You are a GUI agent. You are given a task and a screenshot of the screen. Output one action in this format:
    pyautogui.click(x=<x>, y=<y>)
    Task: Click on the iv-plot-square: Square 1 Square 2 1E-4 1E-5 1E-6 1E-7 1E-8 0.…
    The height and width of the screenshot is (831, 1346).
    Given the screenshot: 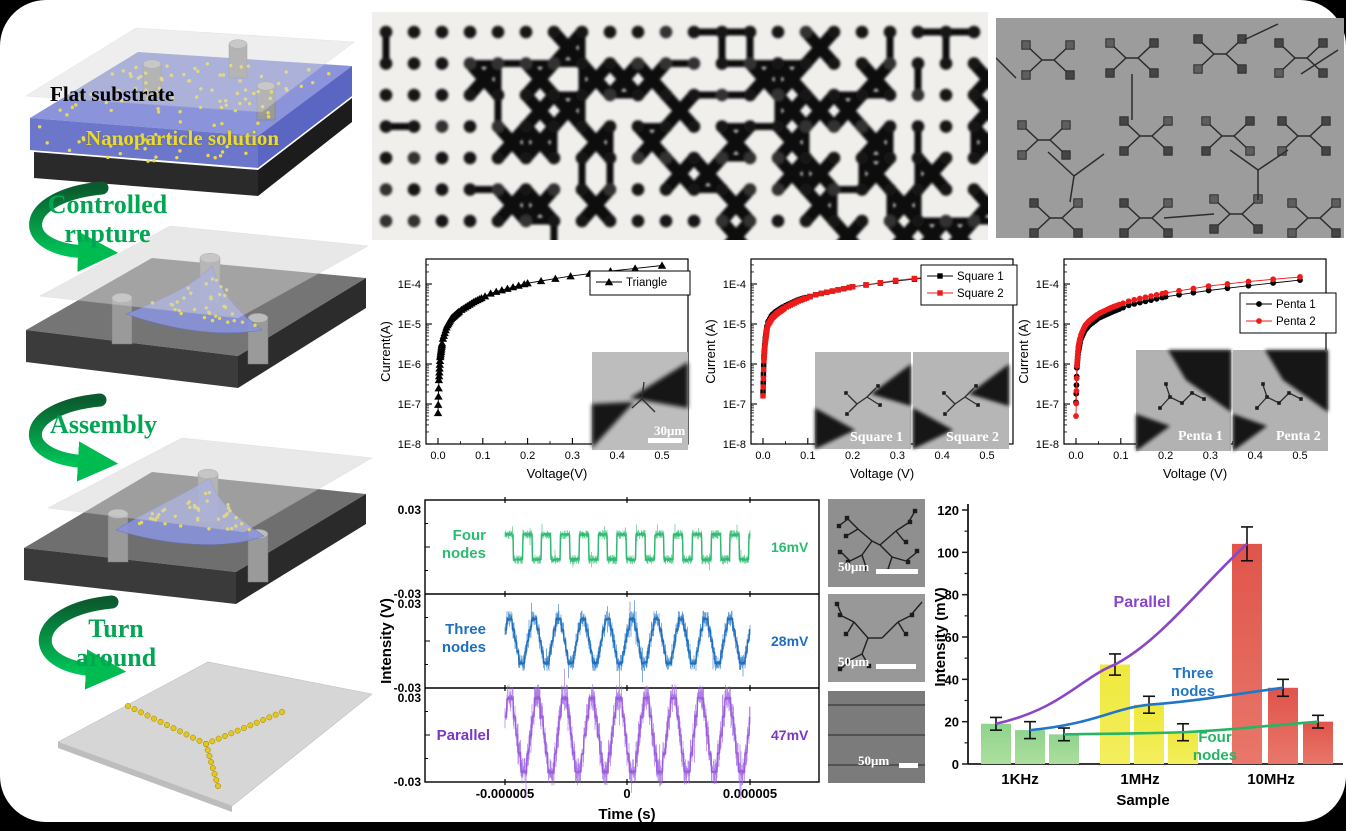 What is the action you would take?
    pyautogui.click(x=864, y=370)
    